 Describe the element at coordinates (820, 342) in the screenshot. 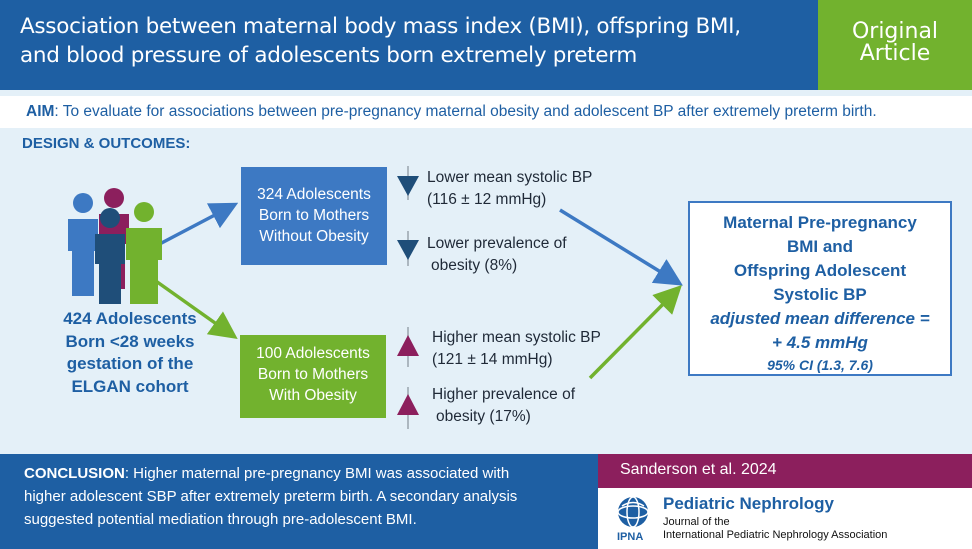

I see `result-line-6: + 4.5 mmHg` at that location.